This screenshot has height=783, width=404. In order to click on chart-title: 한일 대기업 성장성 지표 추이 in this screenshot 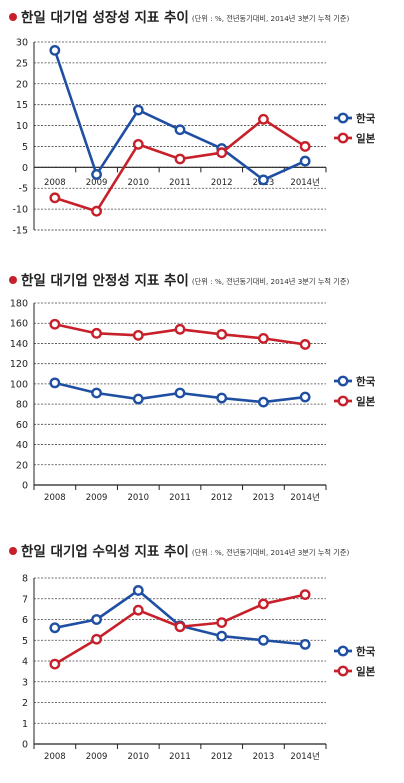, I will do `click(105, 17)`.